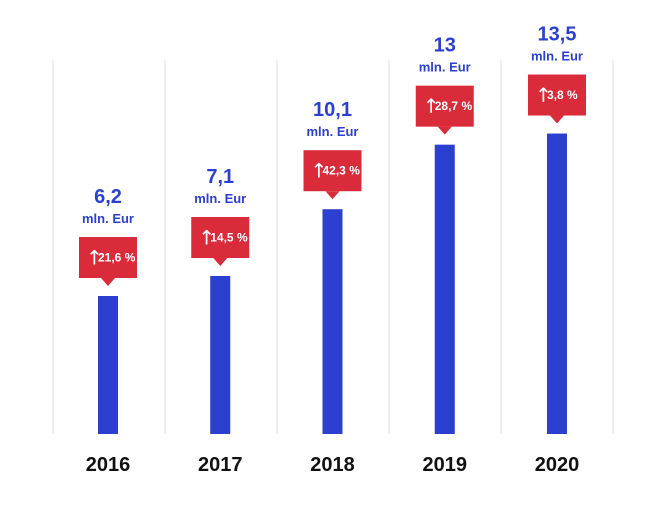 The image size is (670, 506). Describe the element at coordinates (332, 321) in the screenshot. I see `bar-2018` at that location.